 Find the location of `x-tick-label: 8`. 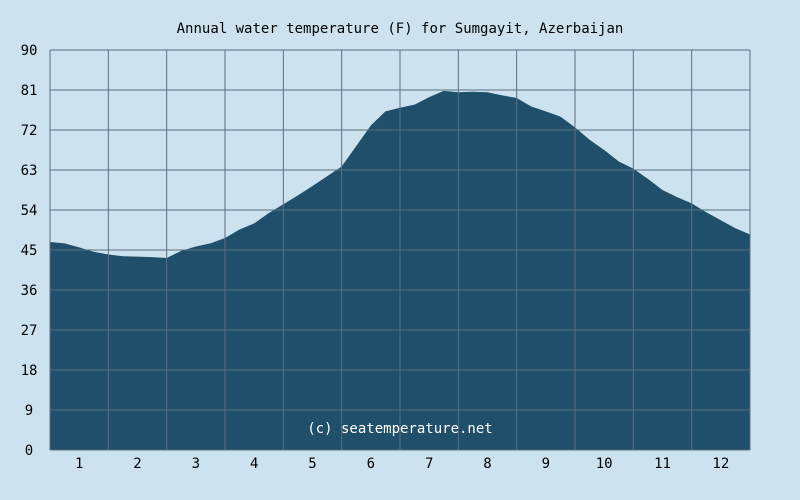

x-tick-label: 8 is located at coordinates (487, 464).